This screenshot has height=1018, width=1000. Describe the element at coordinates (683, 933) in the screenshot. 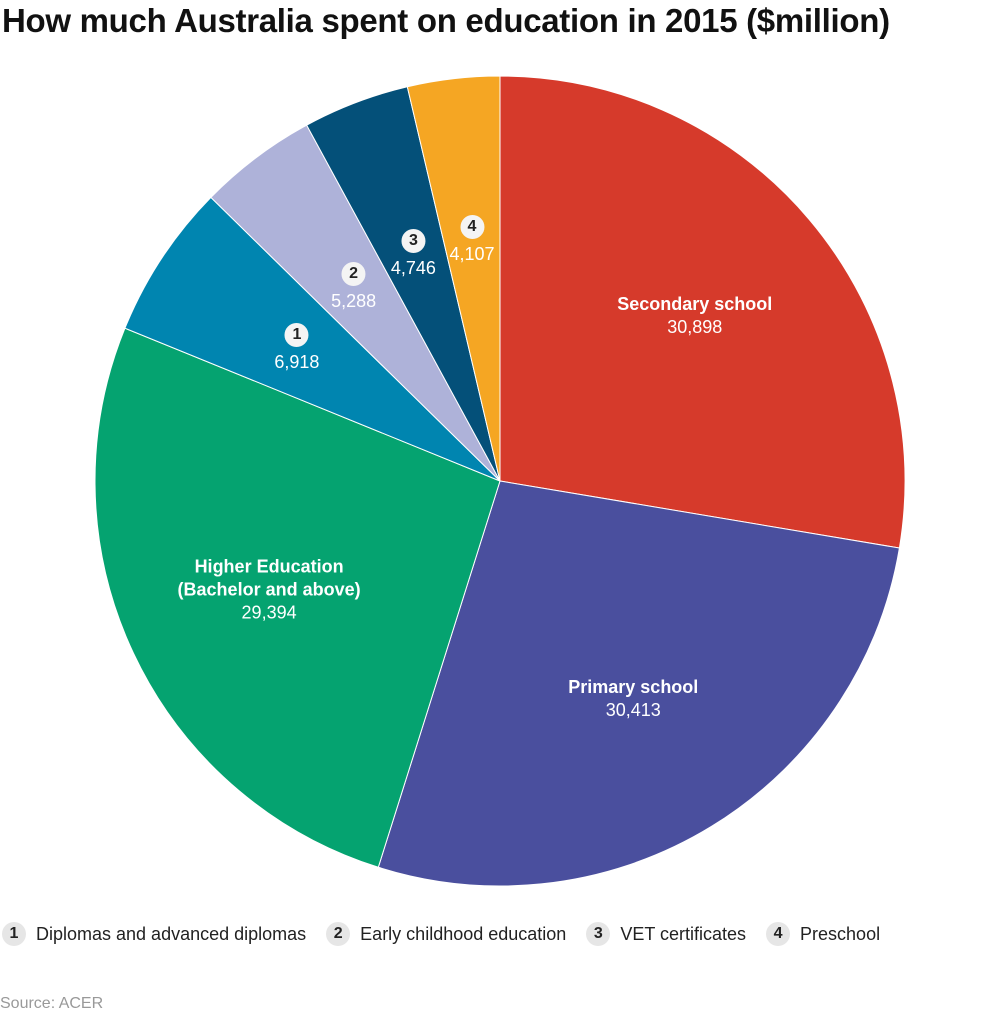

I see `legend-label: VET certificates` at that location.